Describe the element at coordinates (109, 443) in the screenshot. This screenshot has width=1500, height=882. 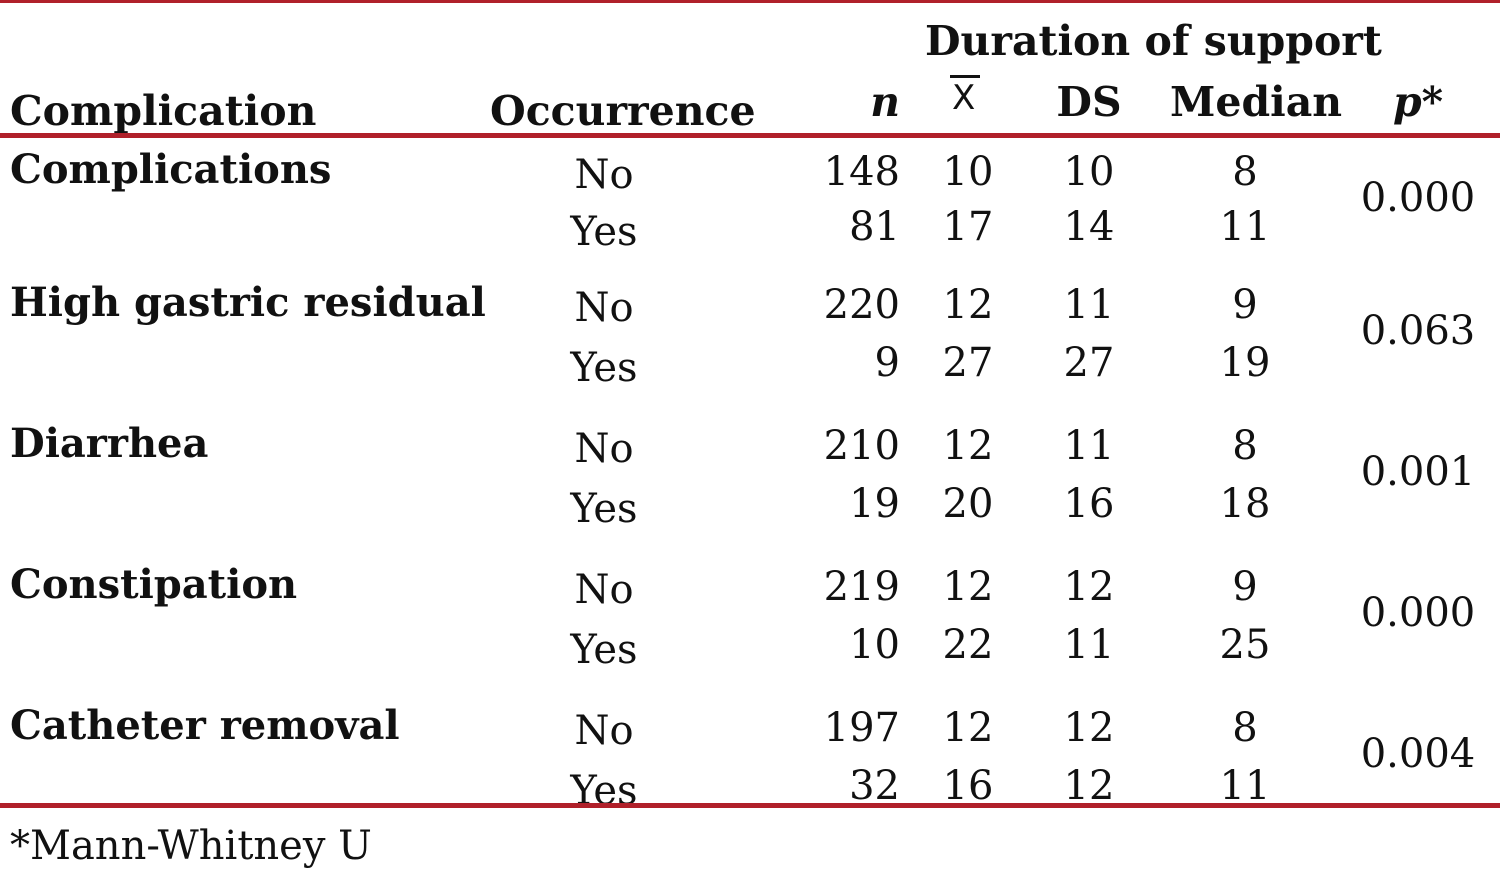
I see `complication-label: Diarrhea` at that location.